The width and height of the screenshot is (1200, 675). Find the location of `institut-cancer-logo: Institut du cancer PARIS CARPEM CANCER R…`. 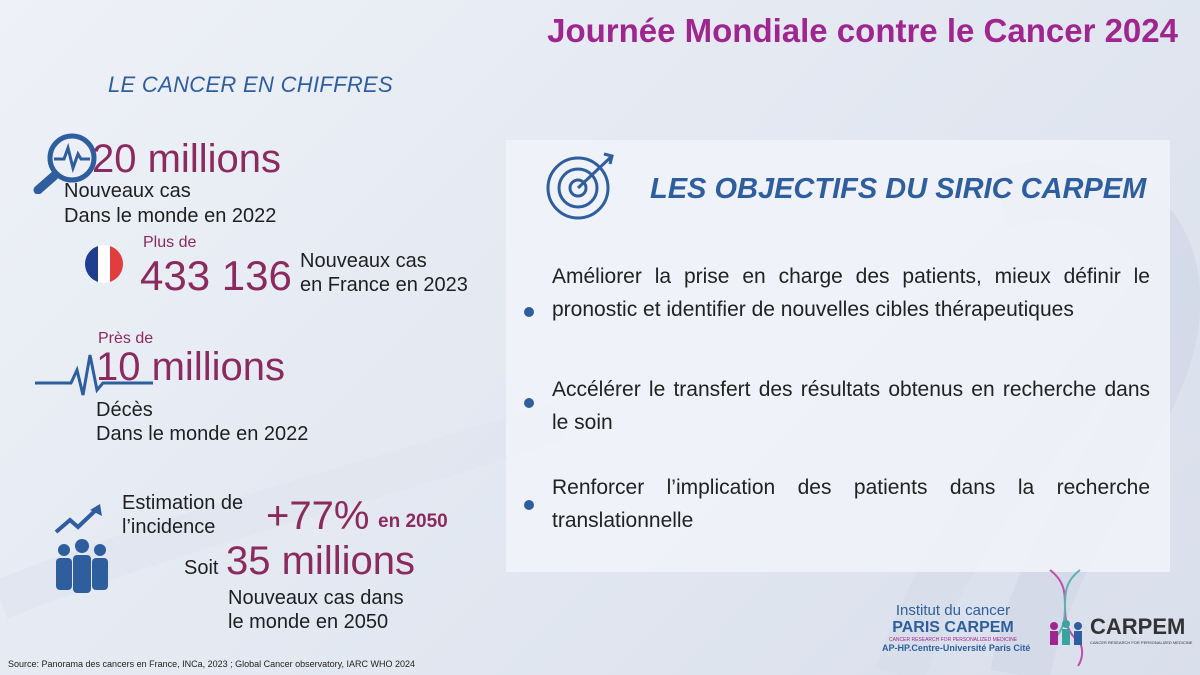

institut-cancer-logo: Institut du cancer PARIS CARPEM CANCER R… is located at coordinates (956, 627).